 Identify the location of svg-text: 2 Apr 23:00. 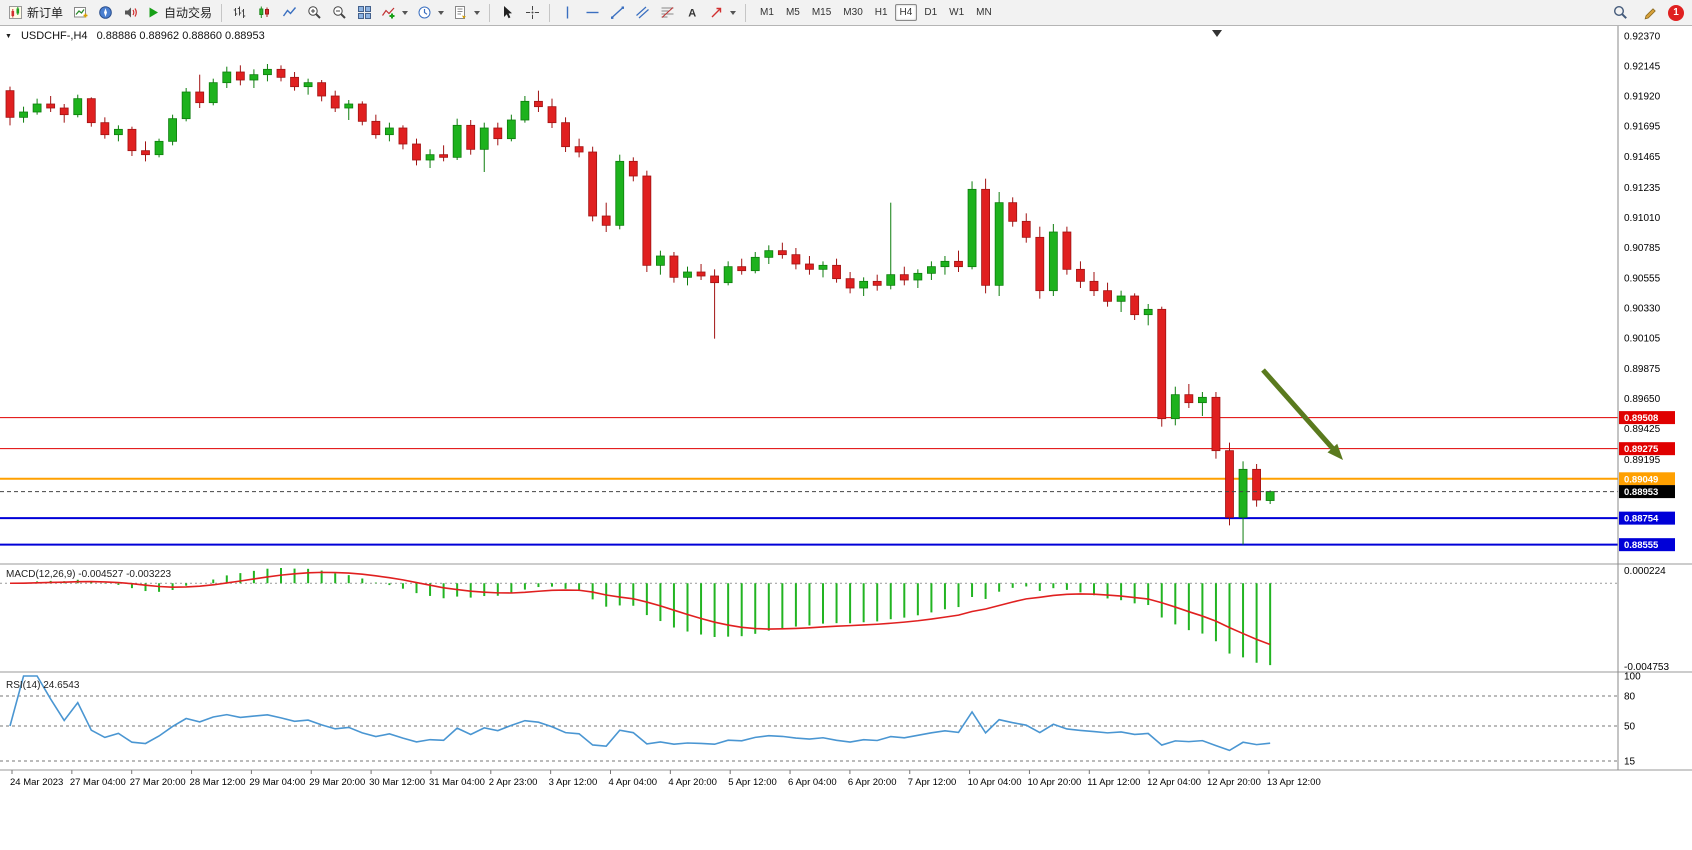
(513, 782).